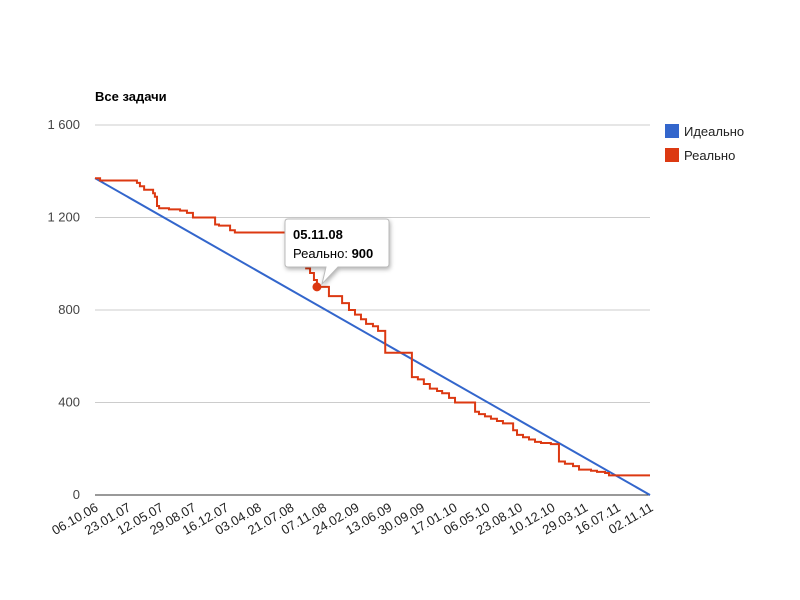  Describe the element at coordinates (69, 309) in the screenshot. I see `y-tick-label: 800` at that location.